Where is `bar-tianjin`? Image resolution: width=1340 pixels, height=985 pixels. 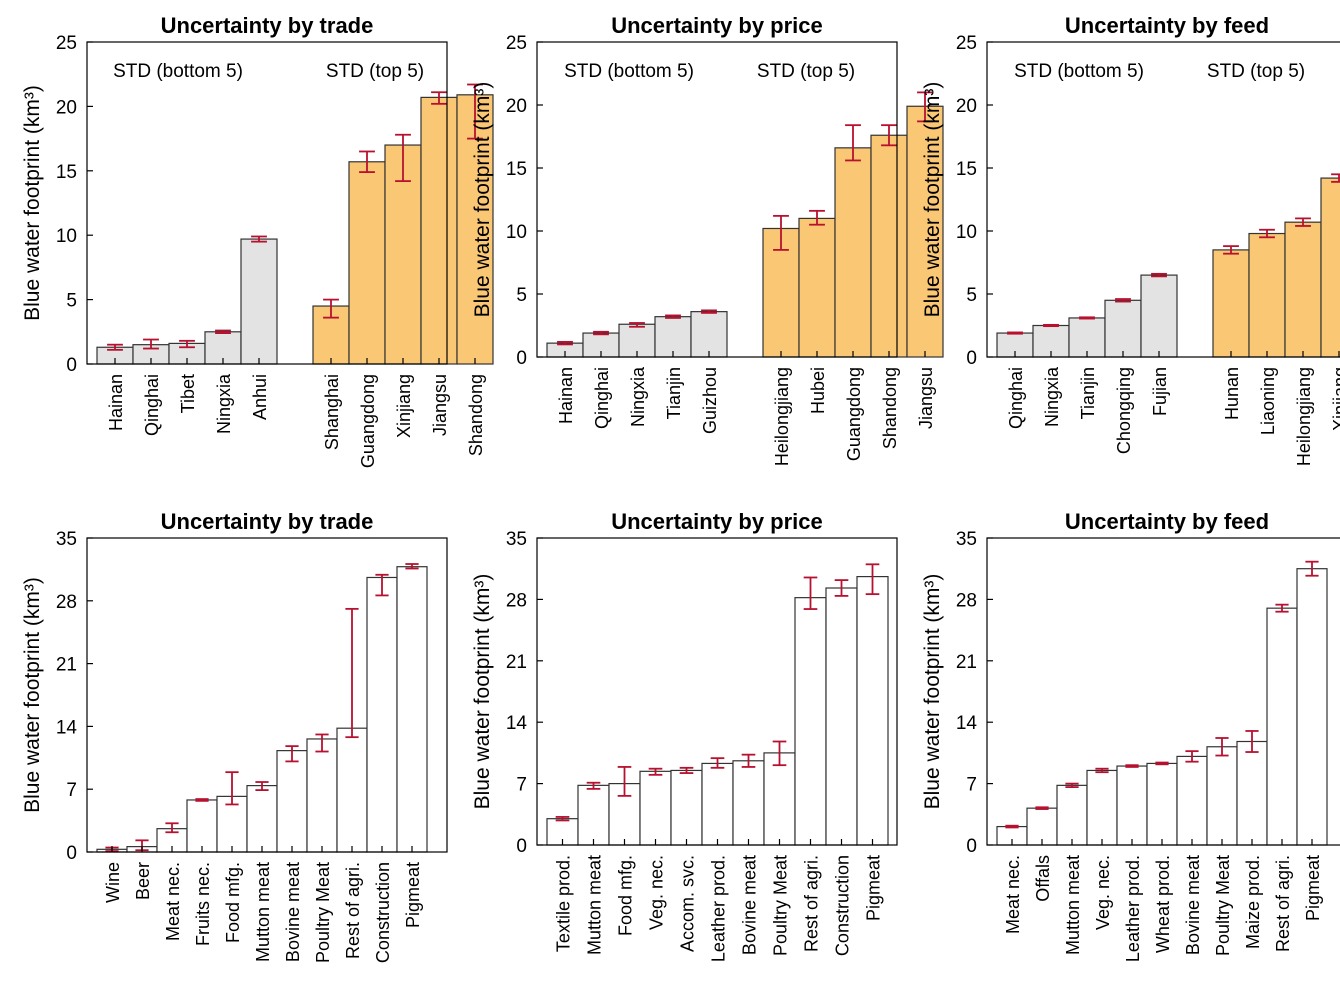
bar-tianjin is located at coordinates (673, 337).